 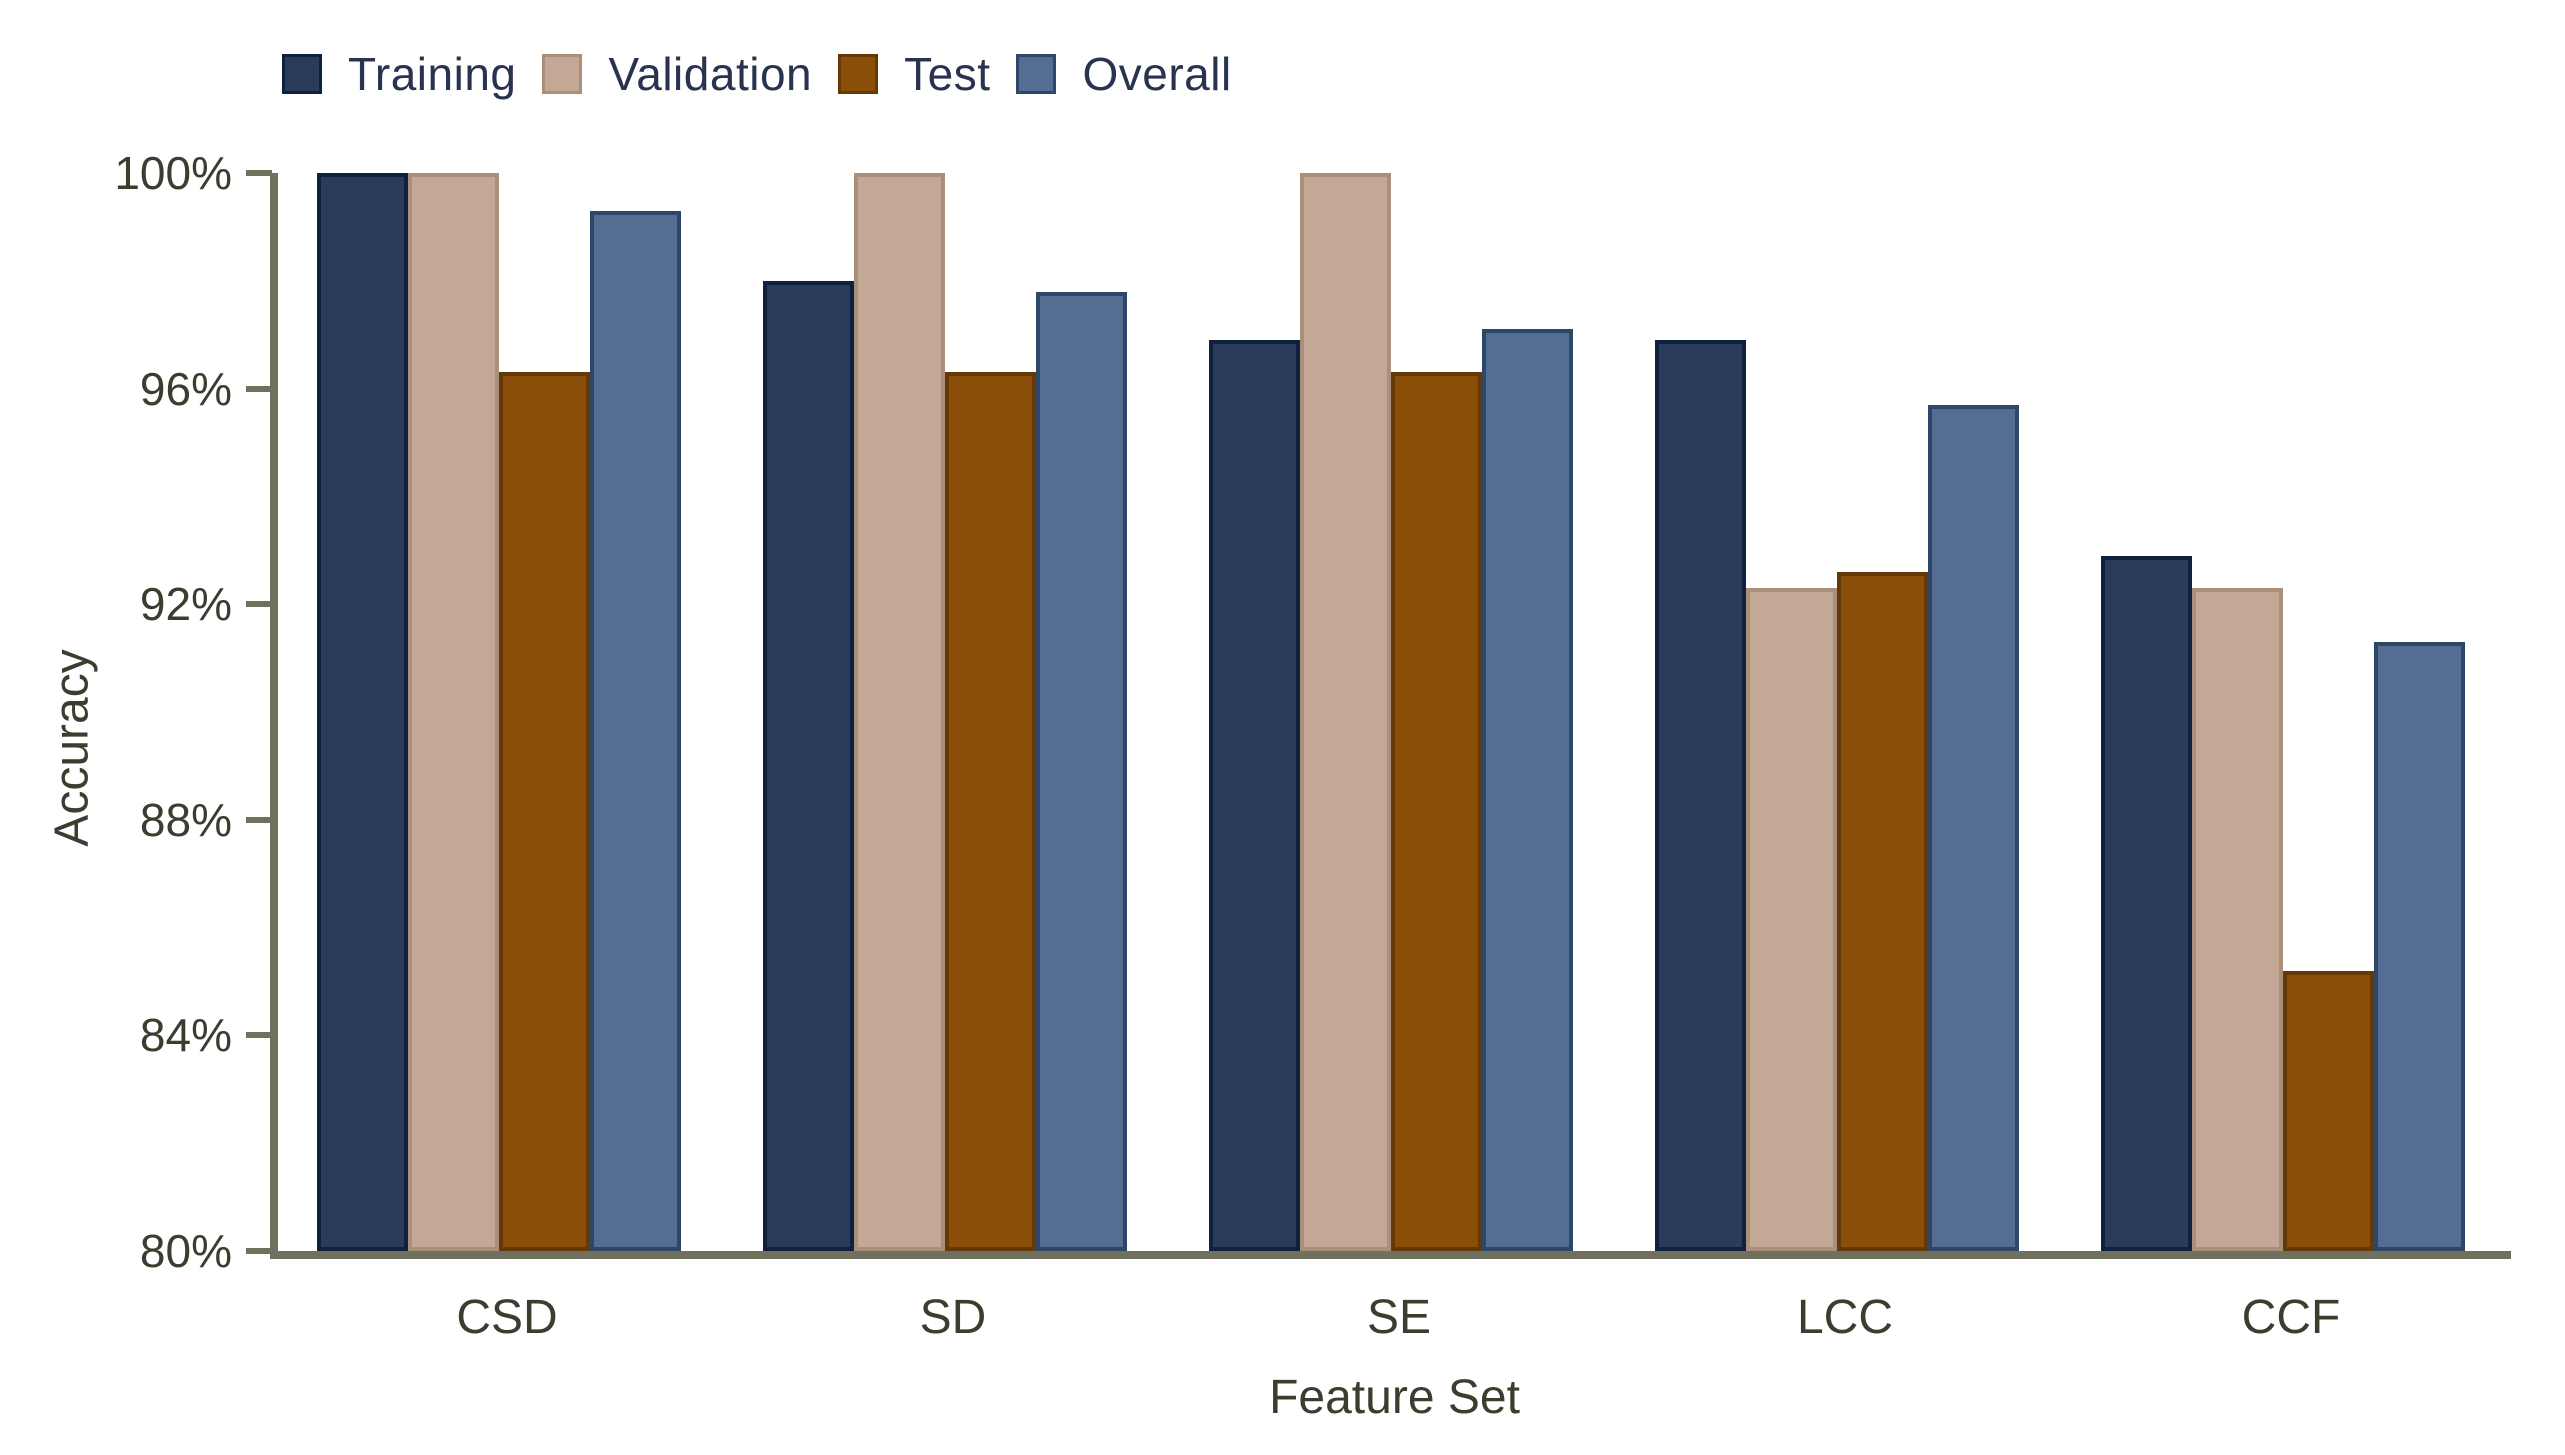 What do you see at coordinates (1254, 795) in the screenshot?
I see `bar-se-training` at bounding box center [1254, 795].